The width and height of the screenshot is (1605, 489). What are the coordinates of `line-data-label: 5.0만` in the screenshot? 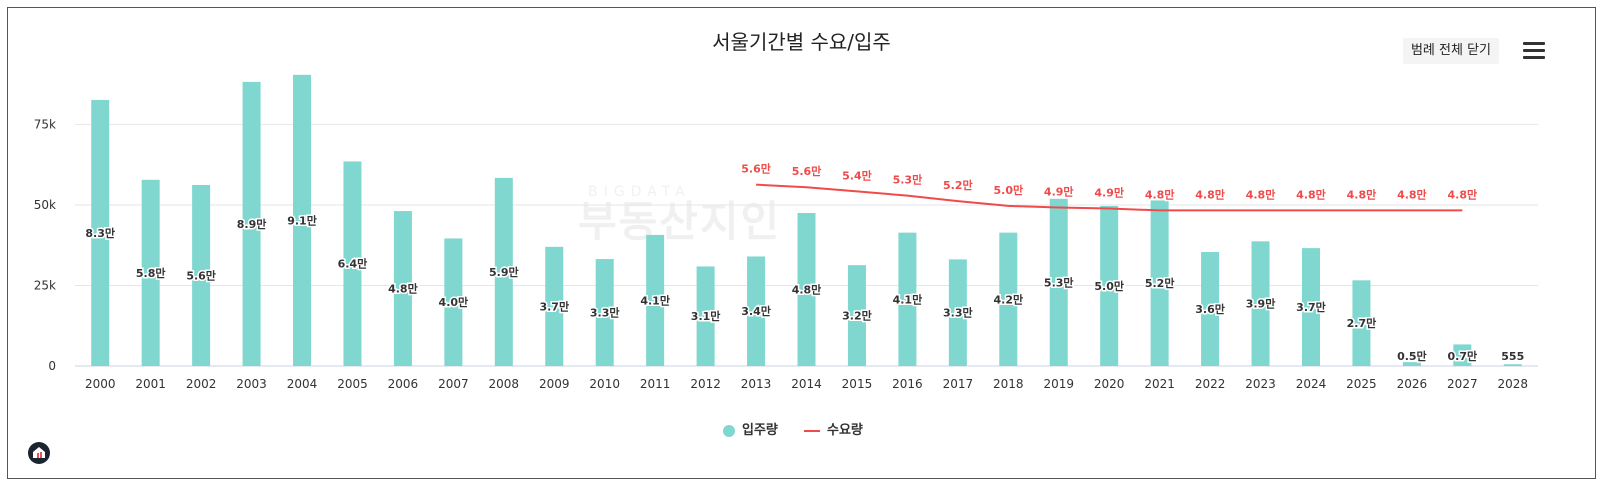 It's located at (1008, 190).